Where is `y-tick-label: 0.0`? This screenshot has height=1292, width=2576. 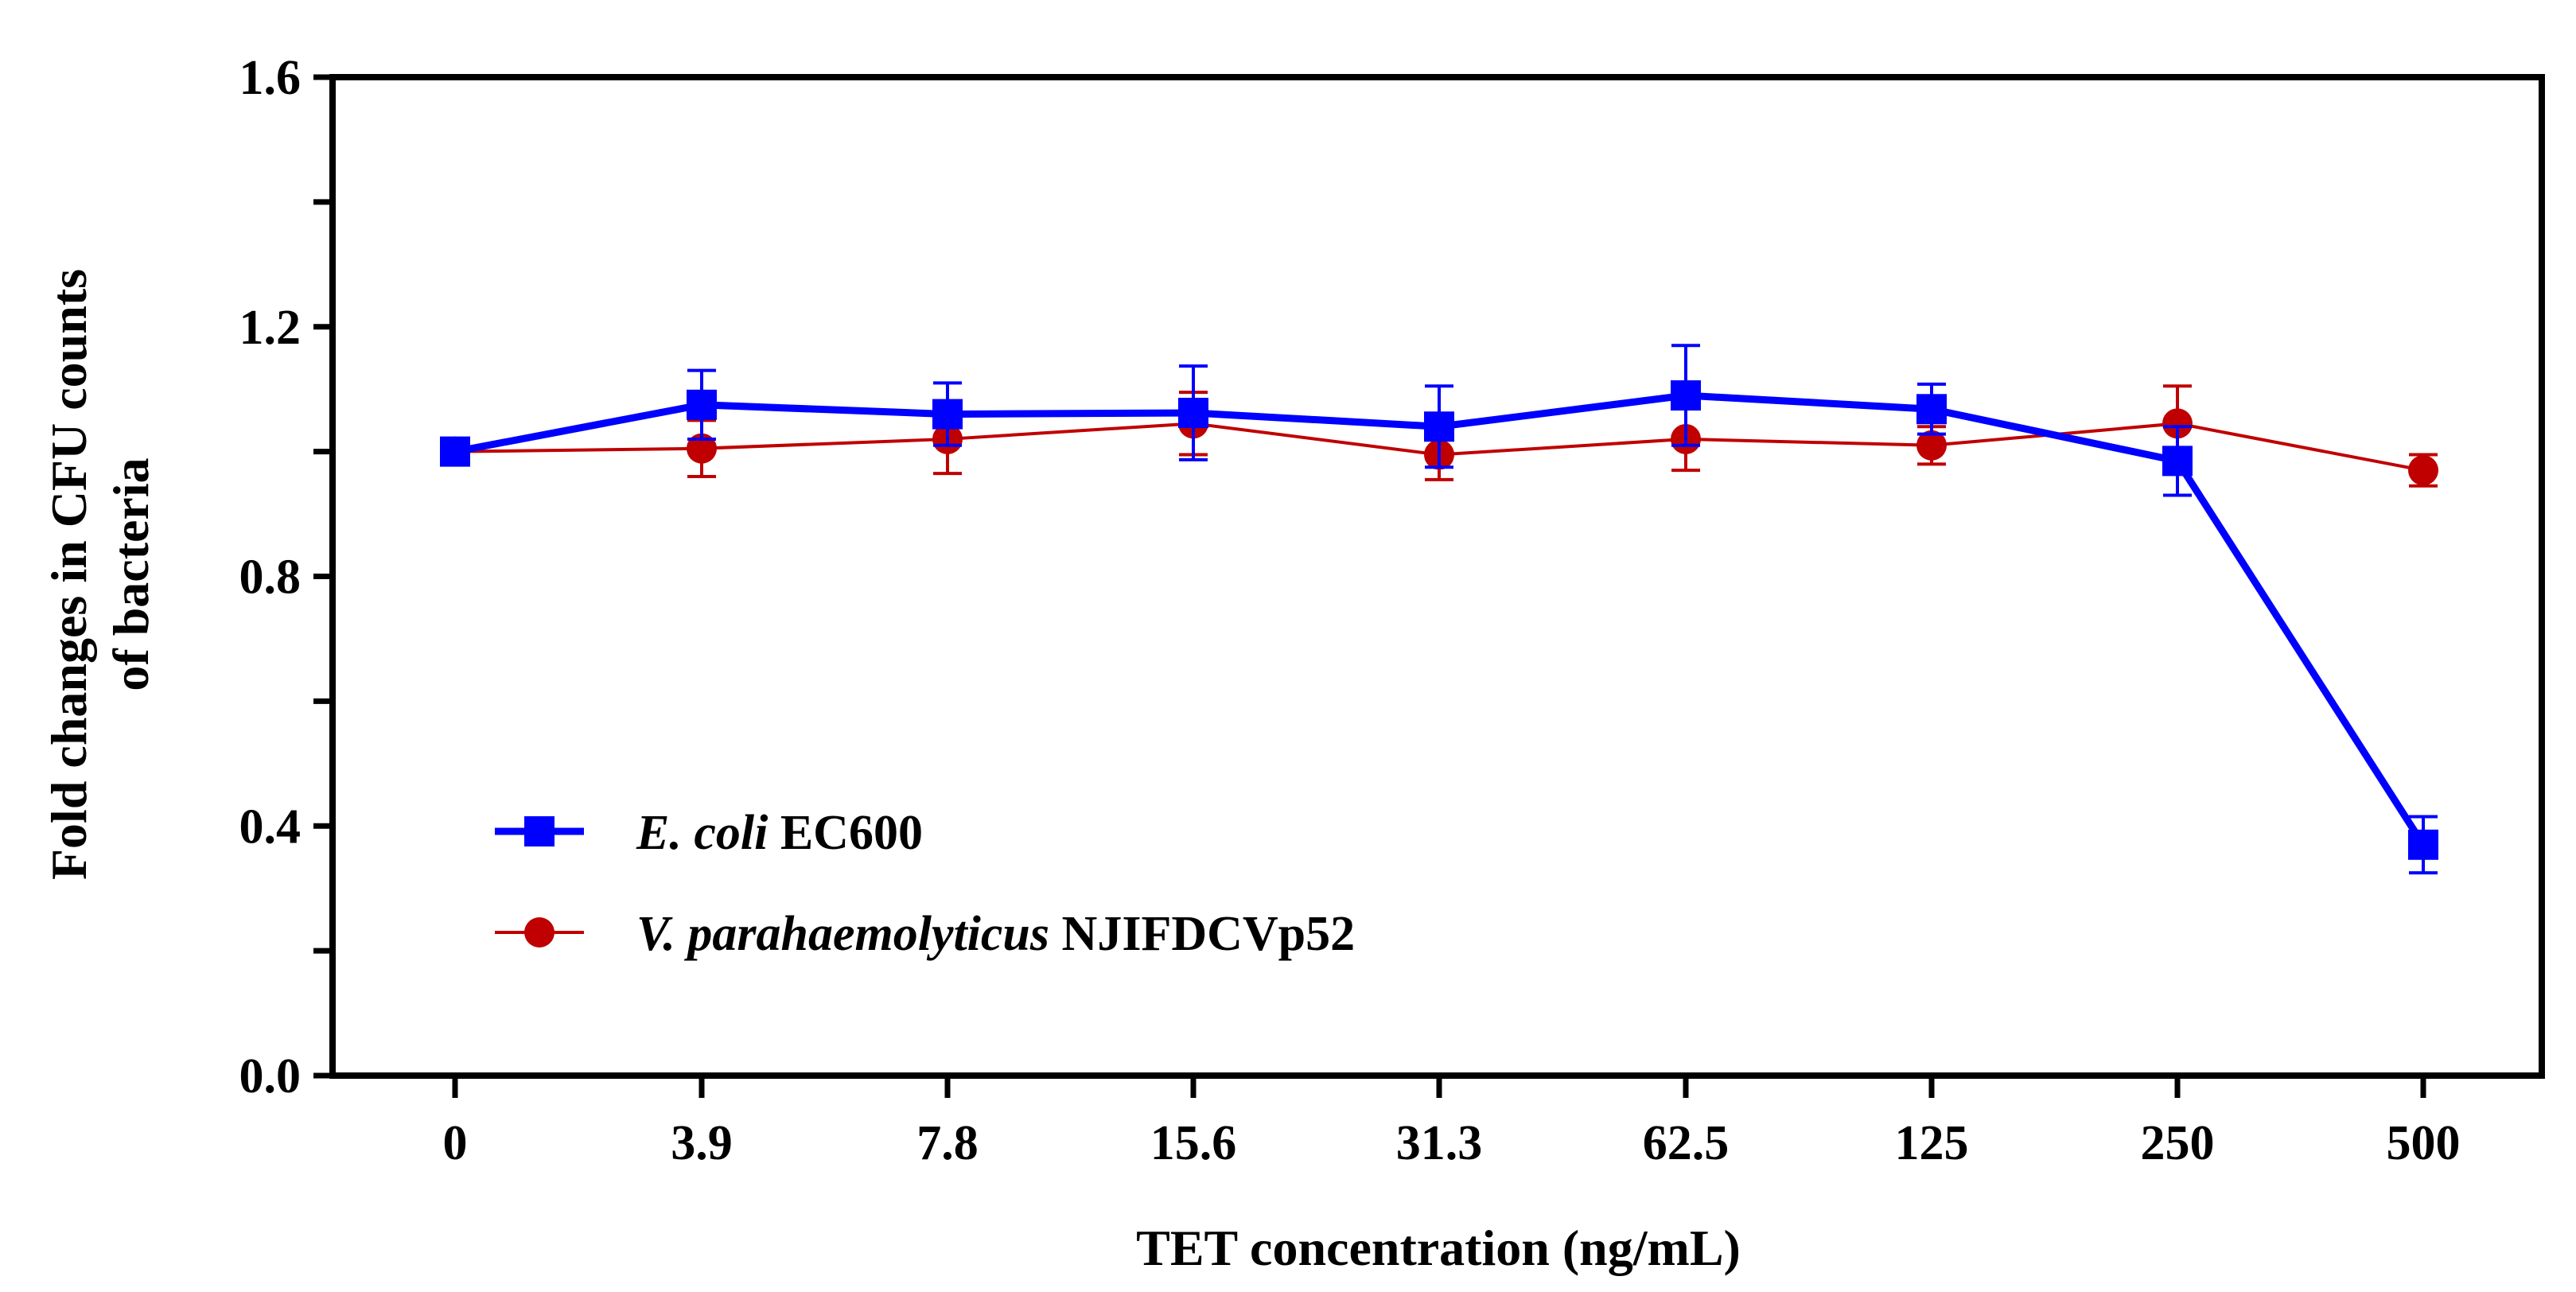
y-tick-label: 0.0 is located at coordinates (271, 1076).